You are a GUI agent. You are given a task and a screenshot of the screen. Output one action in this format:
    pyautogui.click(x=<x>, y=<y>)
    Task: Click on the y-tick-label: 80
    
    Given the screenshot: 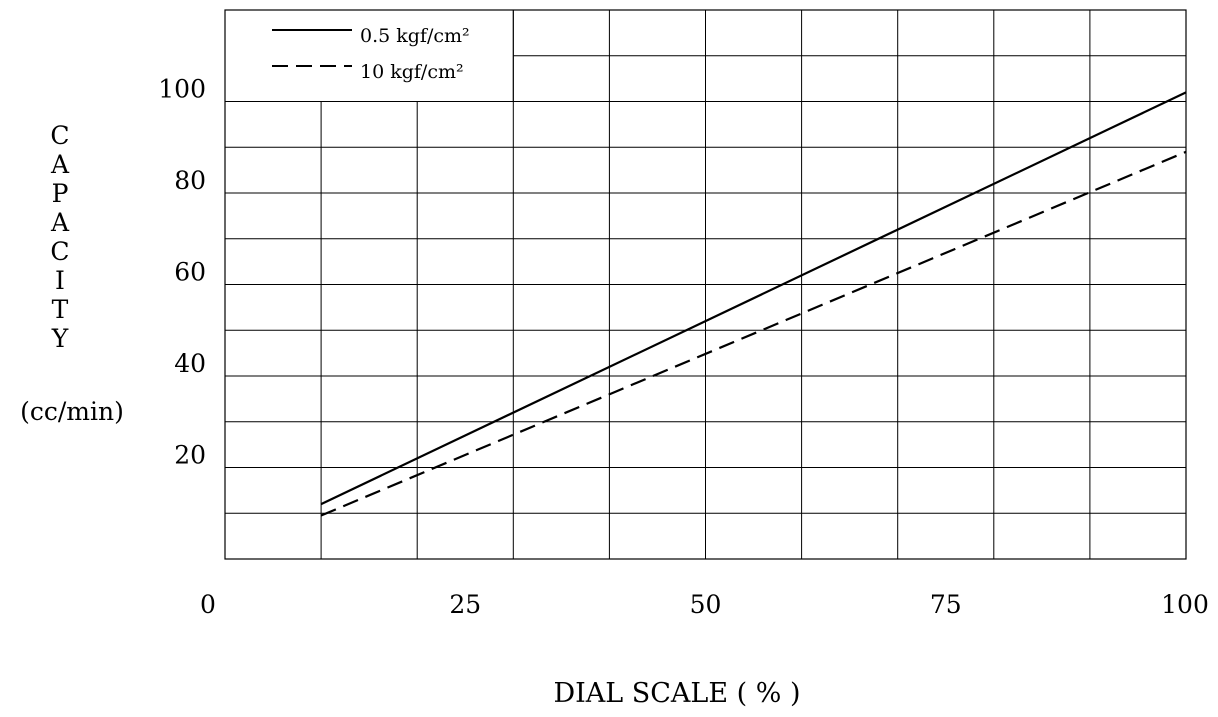 What is the action you would take?
    pyautogui.click(x=190, y=180)
    